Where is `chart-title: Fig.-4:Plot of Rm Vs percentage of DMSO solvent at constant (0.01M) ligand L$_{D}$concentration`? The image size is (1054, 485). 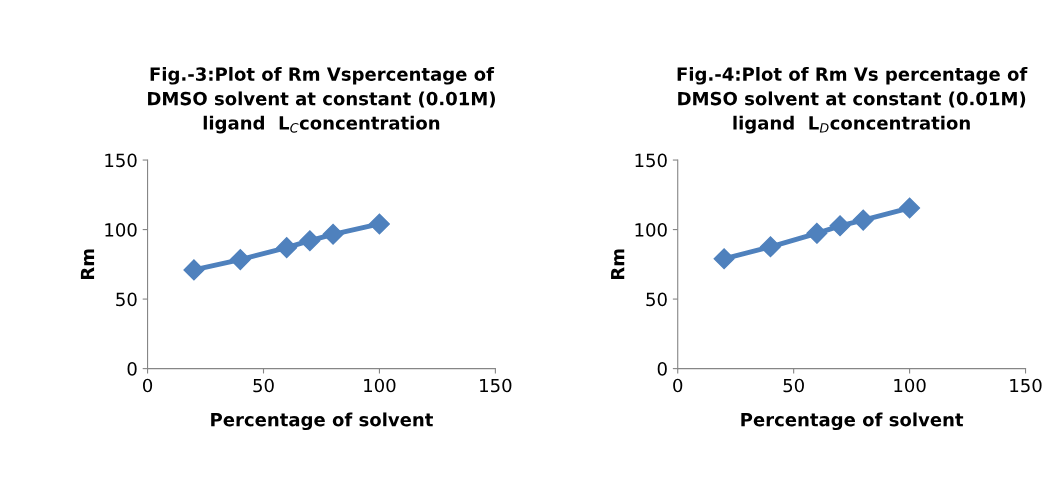
chart-title: Fig.-4:Plot of Rm Vs percentage of DMSO solvent at constant (0.01M) ligand L$_{D}$concentration is located at coordinates (852, 100).